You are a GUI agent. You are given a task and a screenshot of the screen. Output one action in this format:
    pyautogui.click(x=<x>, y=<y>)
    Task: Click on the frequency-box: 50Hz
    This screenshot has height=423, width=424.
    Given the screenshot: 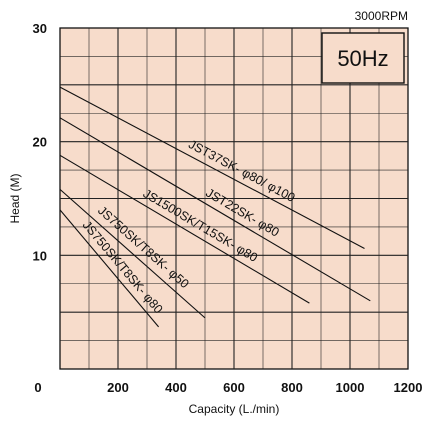 What is the action you would take?
    pyautogui.click(x=363, y=58)
    